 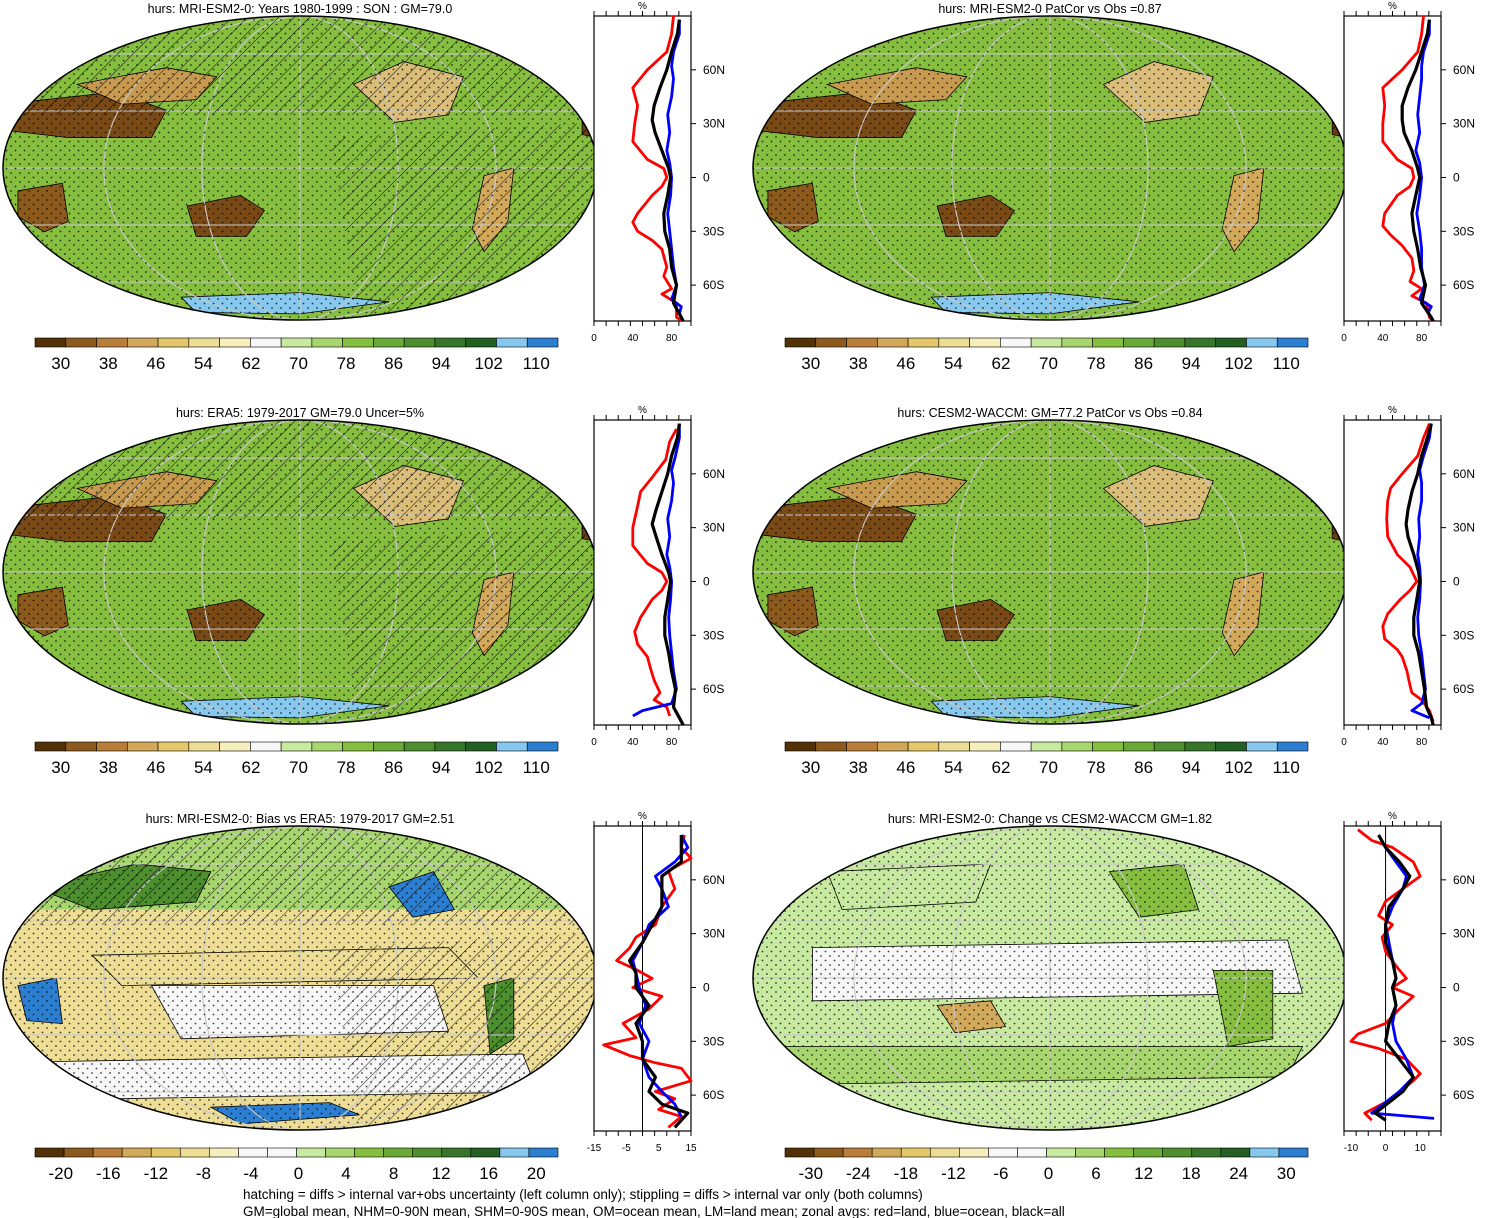 What do you see at coordinates (672, 338) in the screenshot?
I see `profile-xtick: 80` at bounding box center [672, 338].